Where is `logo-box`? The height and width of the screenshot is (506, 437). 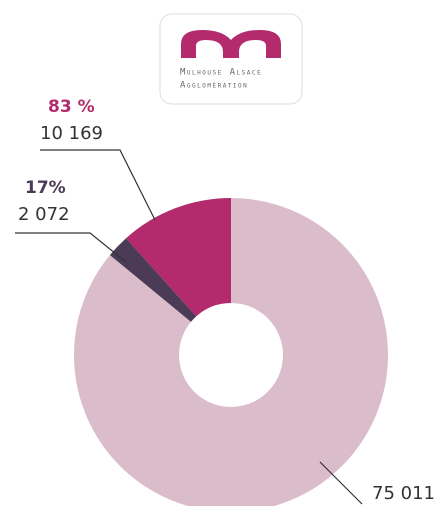 logo-box is located at coordinates (231, 59).